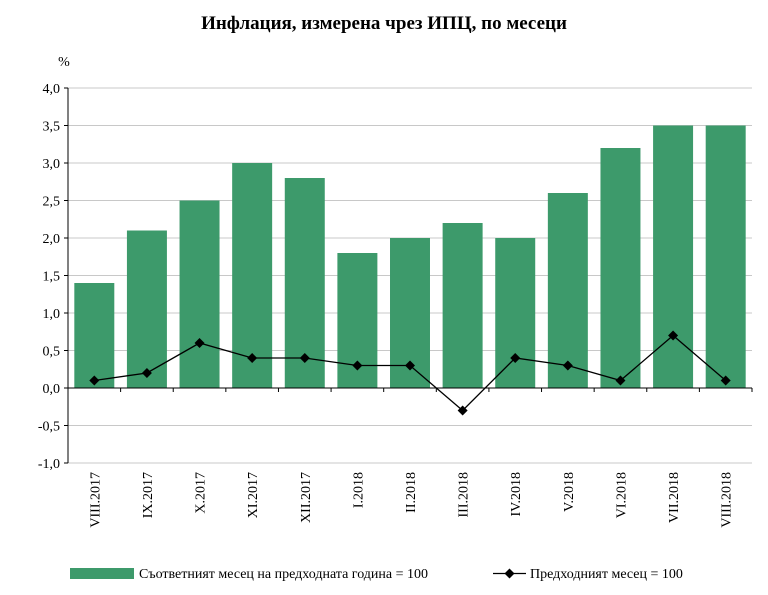 The width and height of the screenshot is (768, 595). Describe the element at coordinates (52, 352) in the screenshot. I see `y-tick-label: 0,5` at that location.